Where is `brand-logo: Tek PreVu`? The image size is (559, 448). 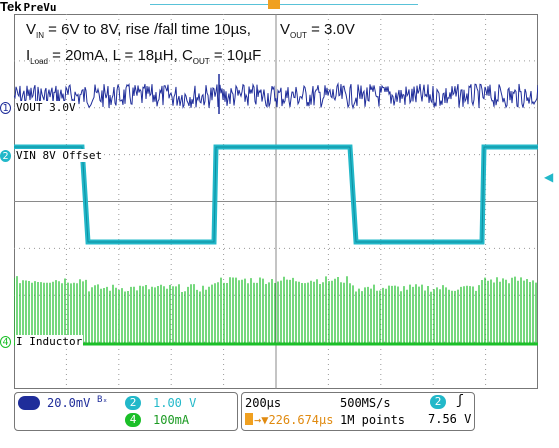
brand-logo: Tek PreVu is located at coordinates (28, 7).